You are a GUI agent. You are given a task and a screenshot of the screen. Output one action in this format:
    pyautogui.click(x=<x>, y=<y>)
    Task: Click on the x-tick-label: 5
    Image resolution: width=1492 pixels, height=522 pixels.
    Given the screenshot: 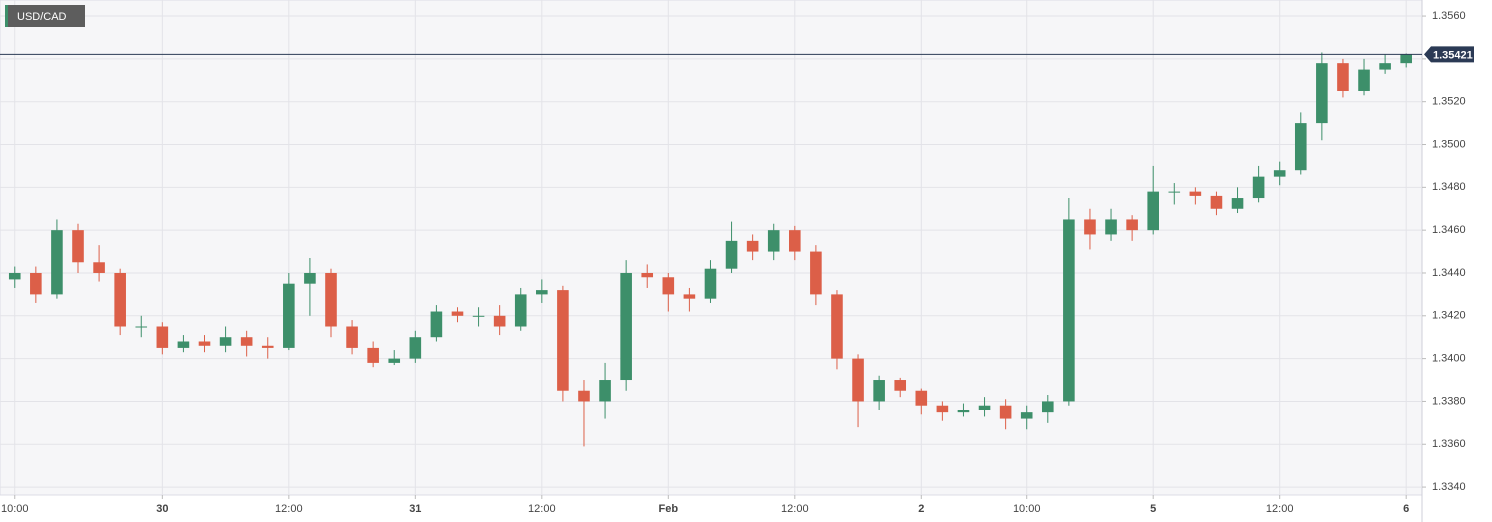 What is the action you would take?
    pyautogui.click(x=1153, y=509)
    